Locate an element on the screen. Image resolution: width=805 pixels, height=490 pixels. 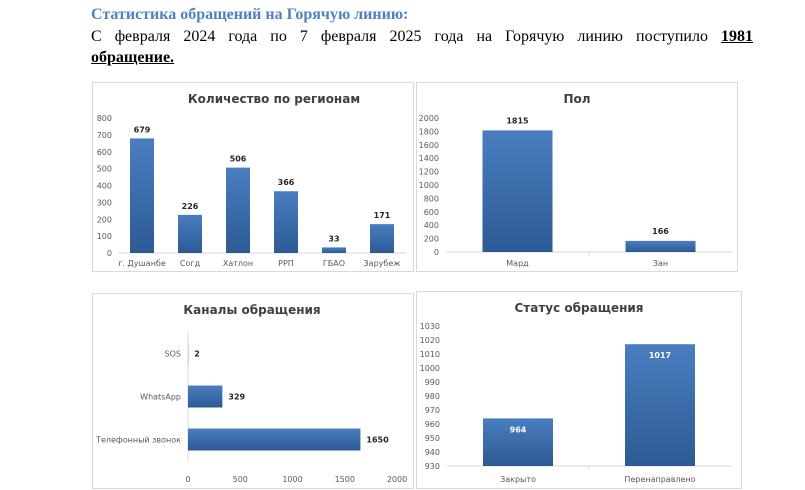
y-tick-label: 1800 is located at coordinates (429, 131).